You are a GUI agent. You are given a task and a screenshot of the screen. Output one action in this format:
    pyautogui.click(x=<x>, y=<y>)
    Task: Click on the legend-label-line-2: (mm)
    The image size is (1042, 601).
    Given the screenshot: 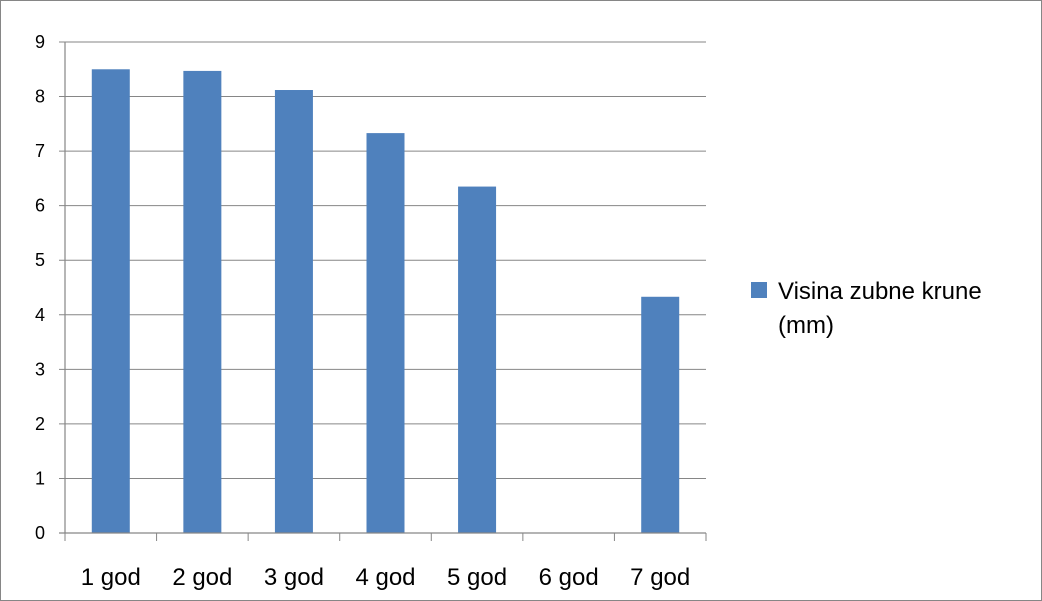 What is the action you would take?
    pyautogui.click(x=806, y=325)
    